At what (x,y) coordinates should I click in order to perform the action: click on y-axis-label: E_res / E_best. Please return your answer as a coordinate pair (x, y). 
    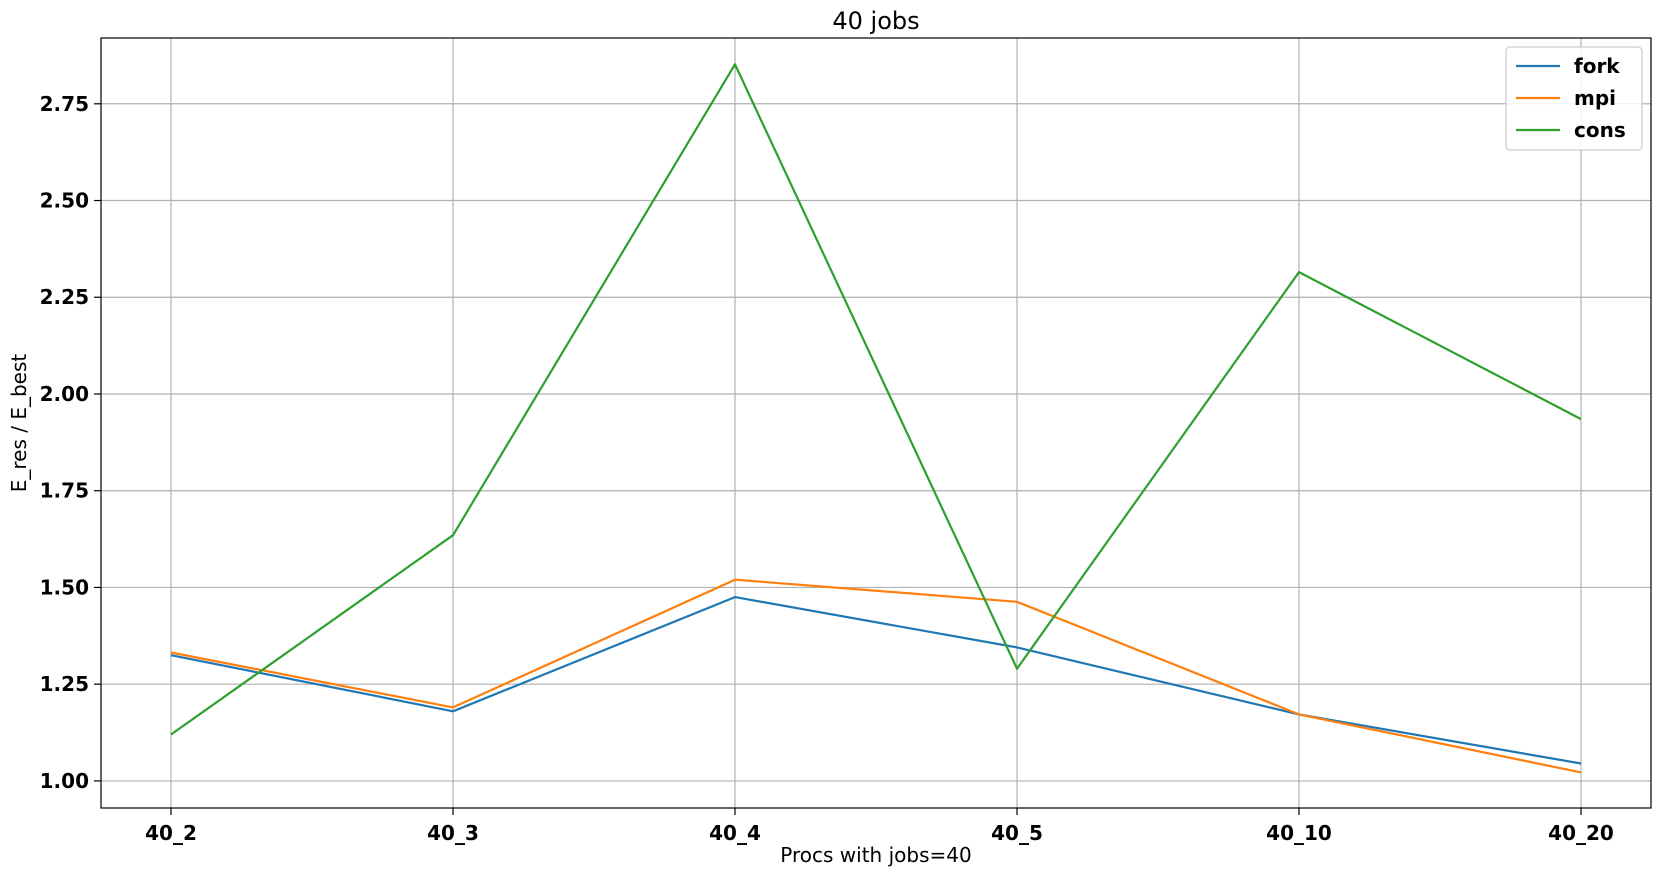
    Looking at the image, I should click on (19, 423).